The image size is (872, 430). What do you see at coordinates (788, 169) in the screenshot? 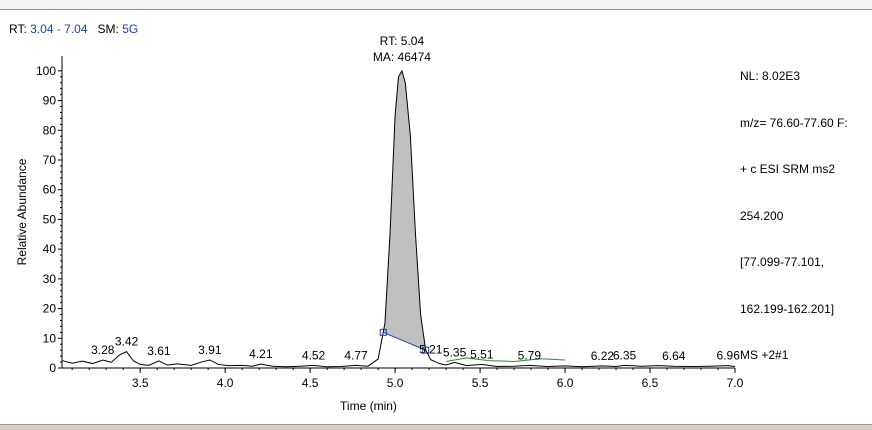
I see `info-line-scan-filter: + c ESI SRM ms2` at bounding box center [788, 169].